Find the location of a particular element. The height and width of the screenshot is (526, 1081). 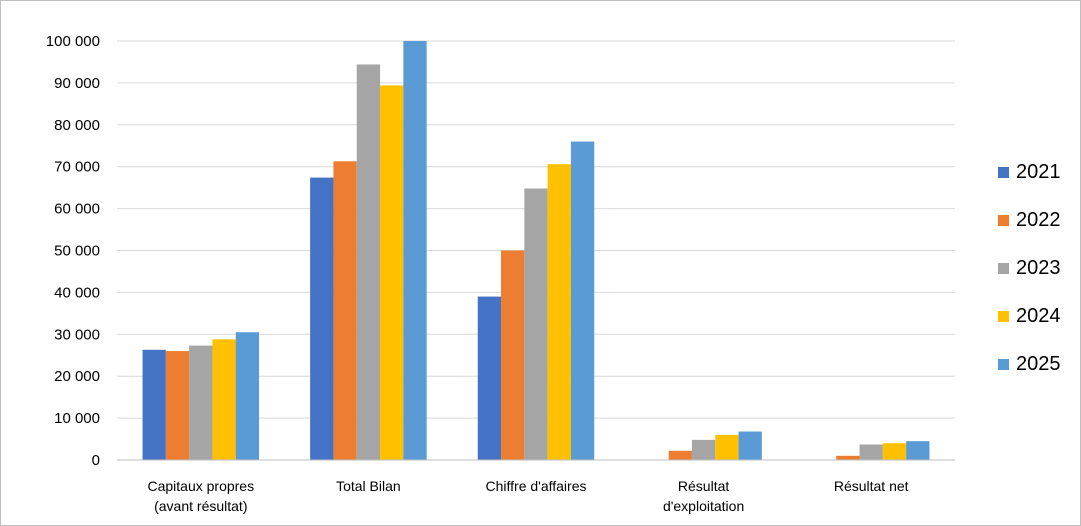

x-category-label: Capitaux propres is located at coordinates (200, 486).